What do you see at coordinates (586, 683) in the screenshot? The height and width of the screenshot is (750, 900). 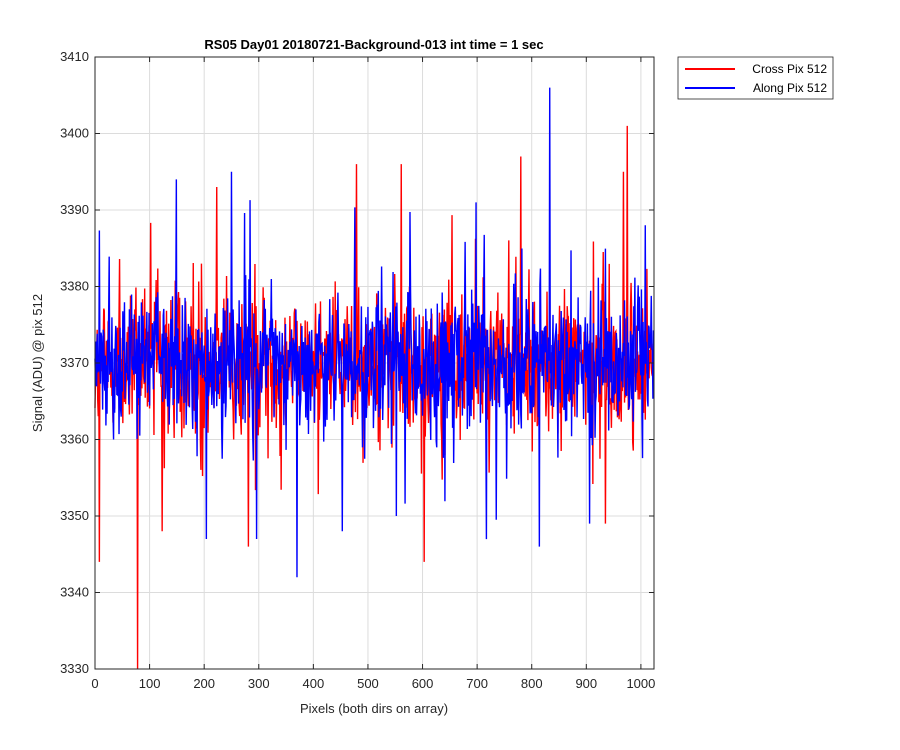 I see `x-tick-label: 900` at bounding box center [586, 683].